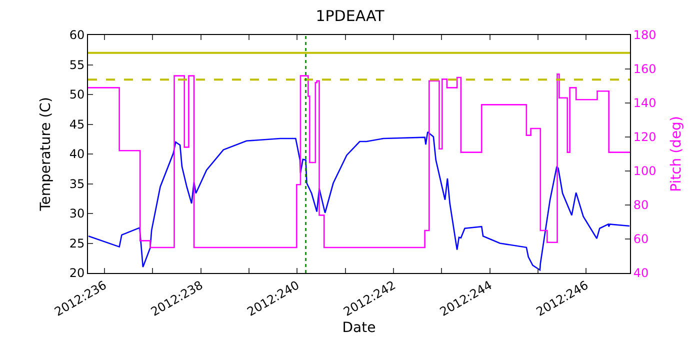 The width and height of the screenshot is (700, 350). I want to click on y-tick-label: 25, so click(77, 243).